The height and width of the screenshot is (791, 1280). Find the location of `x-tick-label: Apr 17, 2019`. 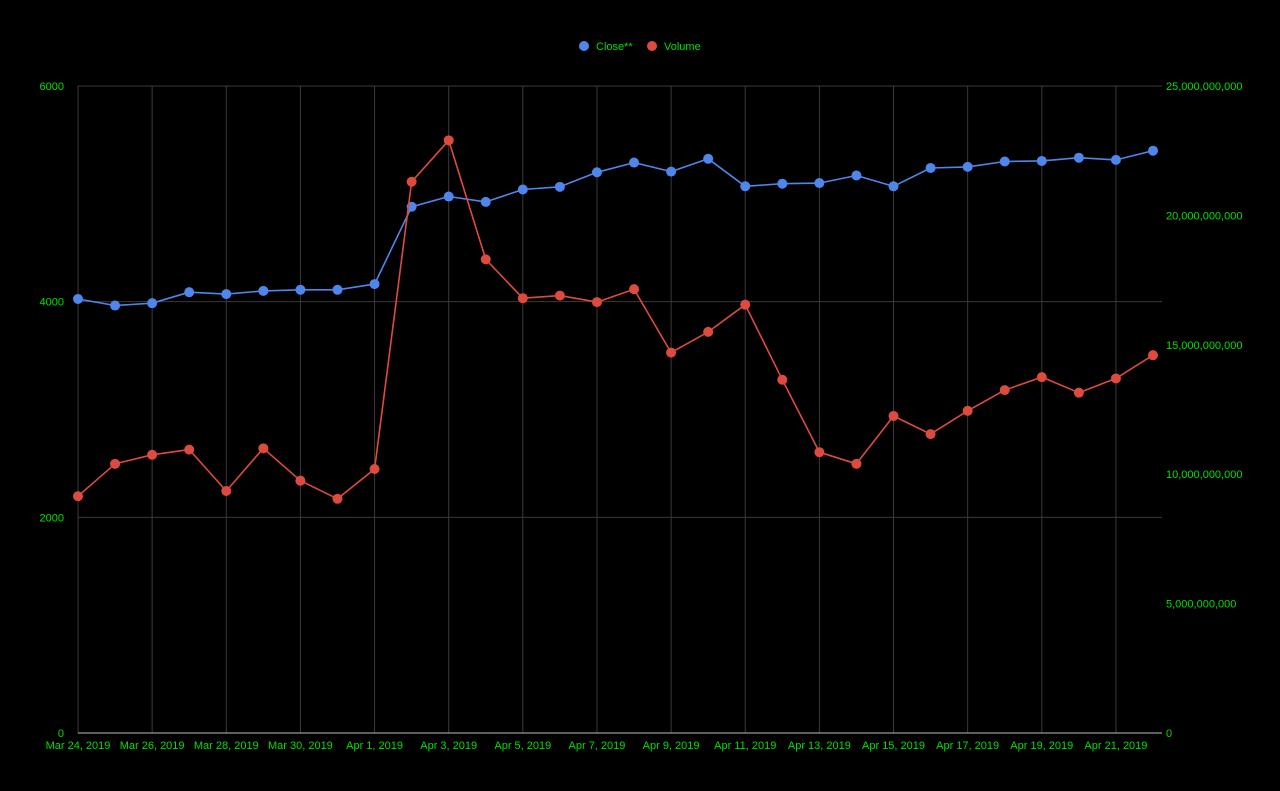

x-tick-label: Apr 17, 2019 is located at coordinates (967, 746).